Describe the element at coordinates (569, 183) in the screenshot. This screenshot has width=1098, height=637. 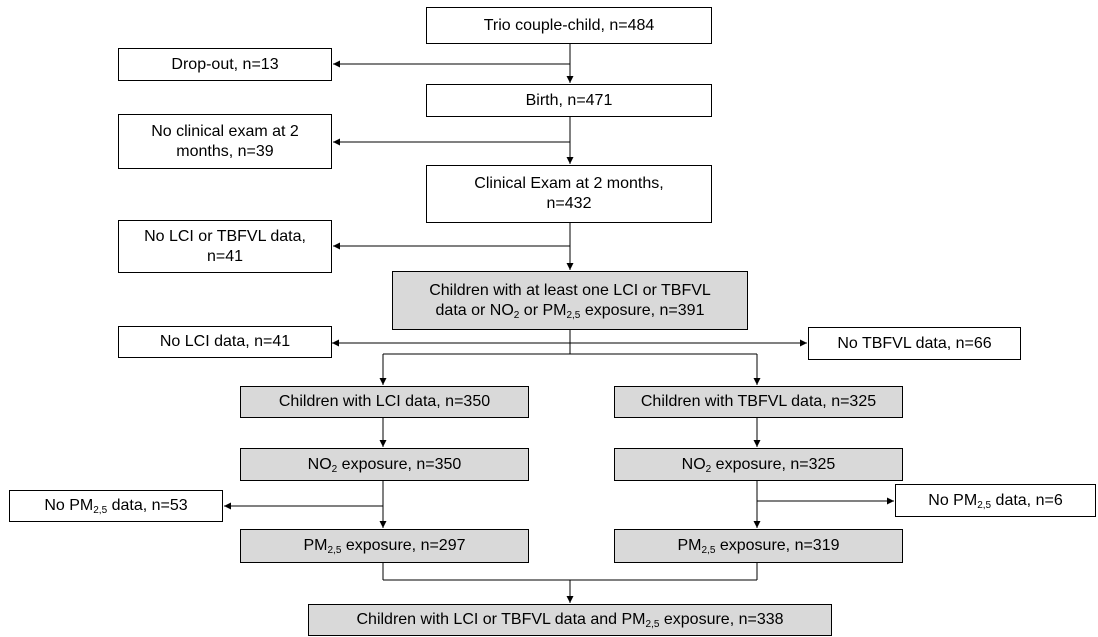
I see `node-clinical-line1: Clinical Exam at 2 months,` at that location.